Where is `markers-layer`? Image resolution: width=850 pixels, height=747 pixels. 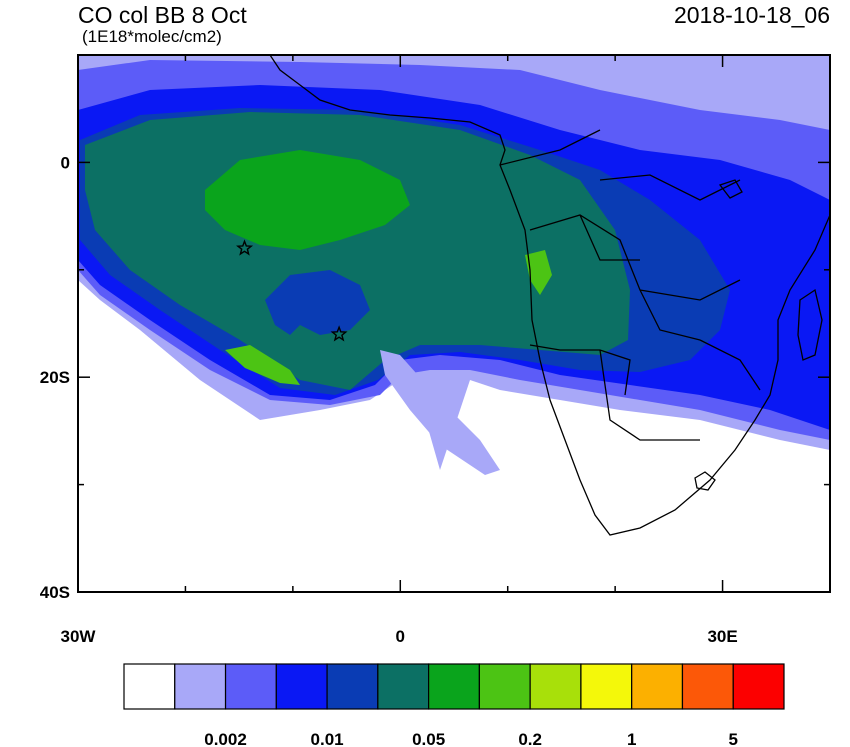 markers-layer is located at coordinates (292, 290).